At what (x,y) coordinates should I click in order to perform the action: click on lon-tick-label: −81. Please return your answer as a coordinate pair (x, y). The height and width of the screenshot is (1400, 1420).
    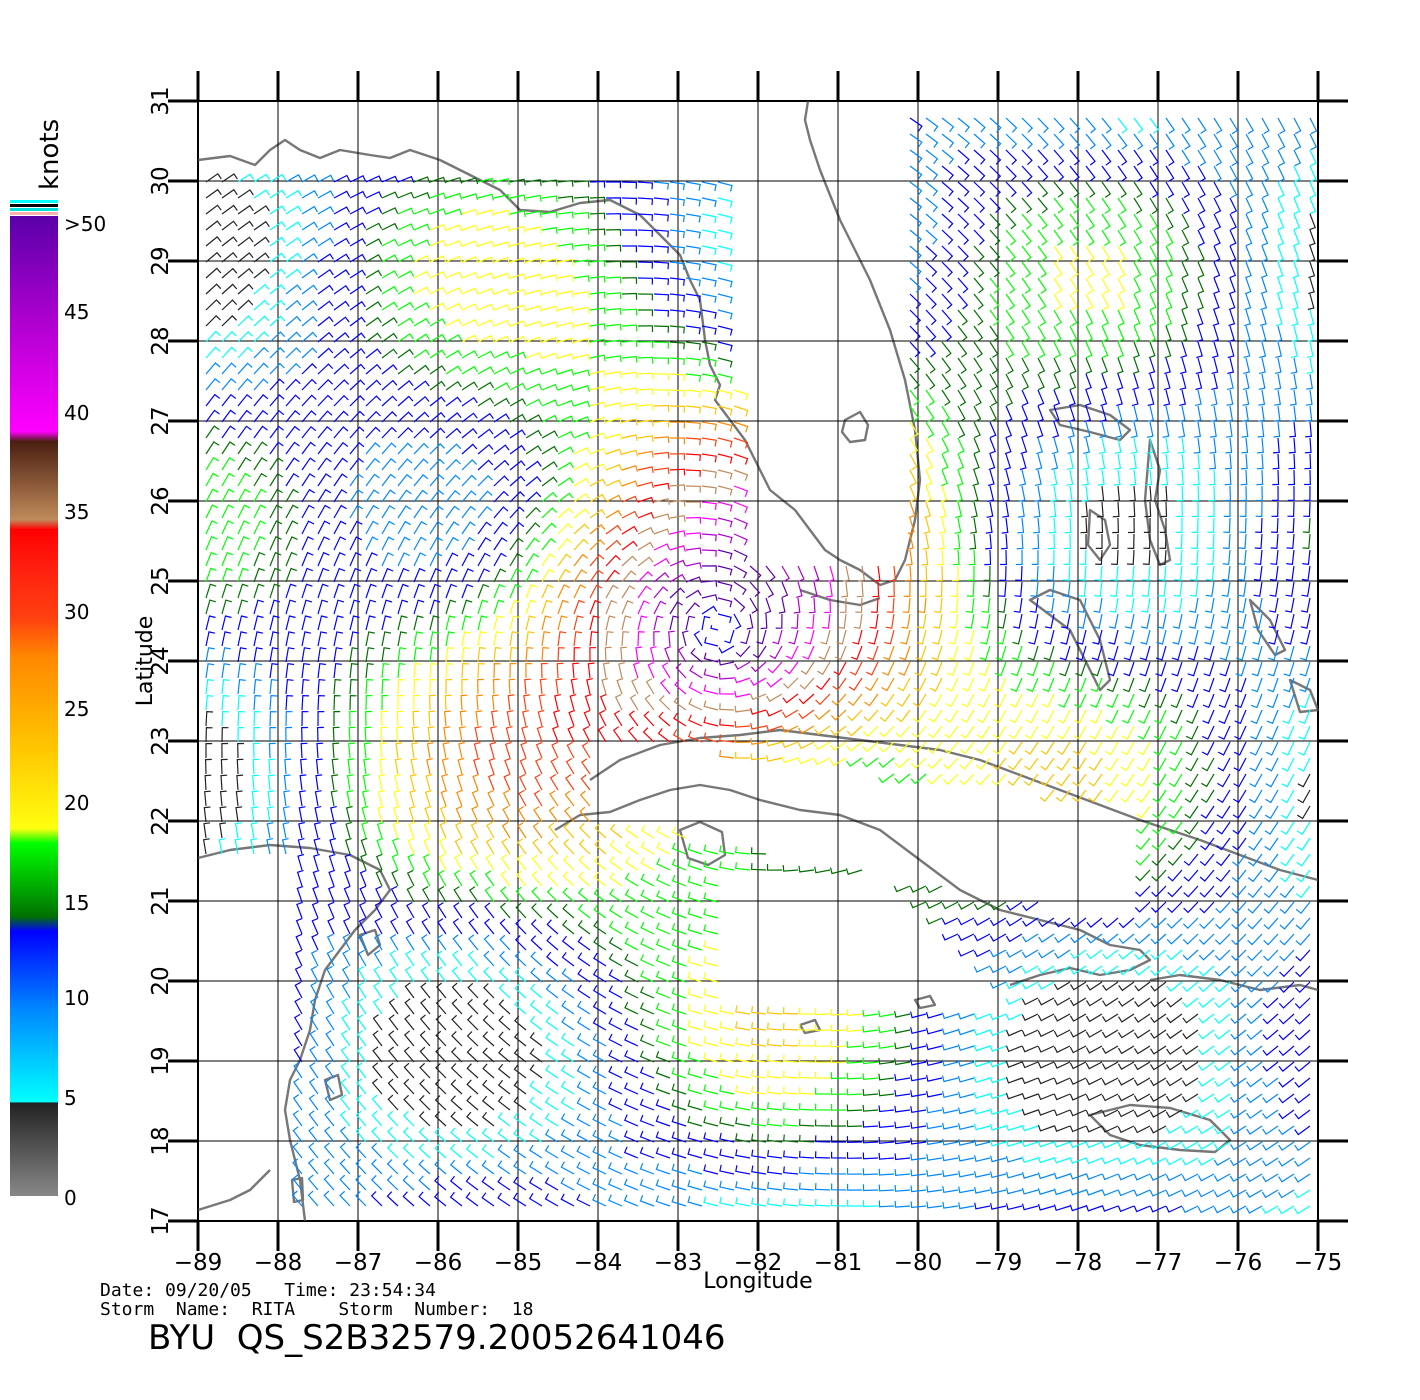
    Looking at the image, I should click on (838, 1263).